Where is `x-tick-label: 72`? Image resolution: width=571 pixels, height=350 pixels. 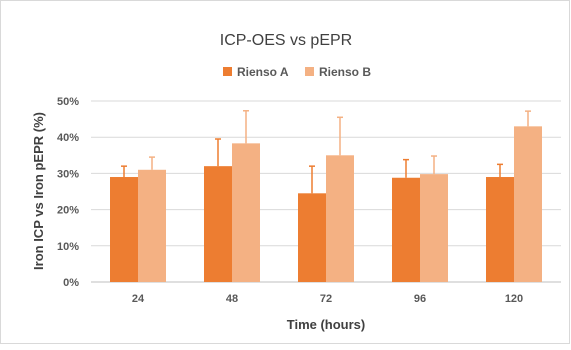 x-tick-label: 72 is located at coordinates (326, 299).